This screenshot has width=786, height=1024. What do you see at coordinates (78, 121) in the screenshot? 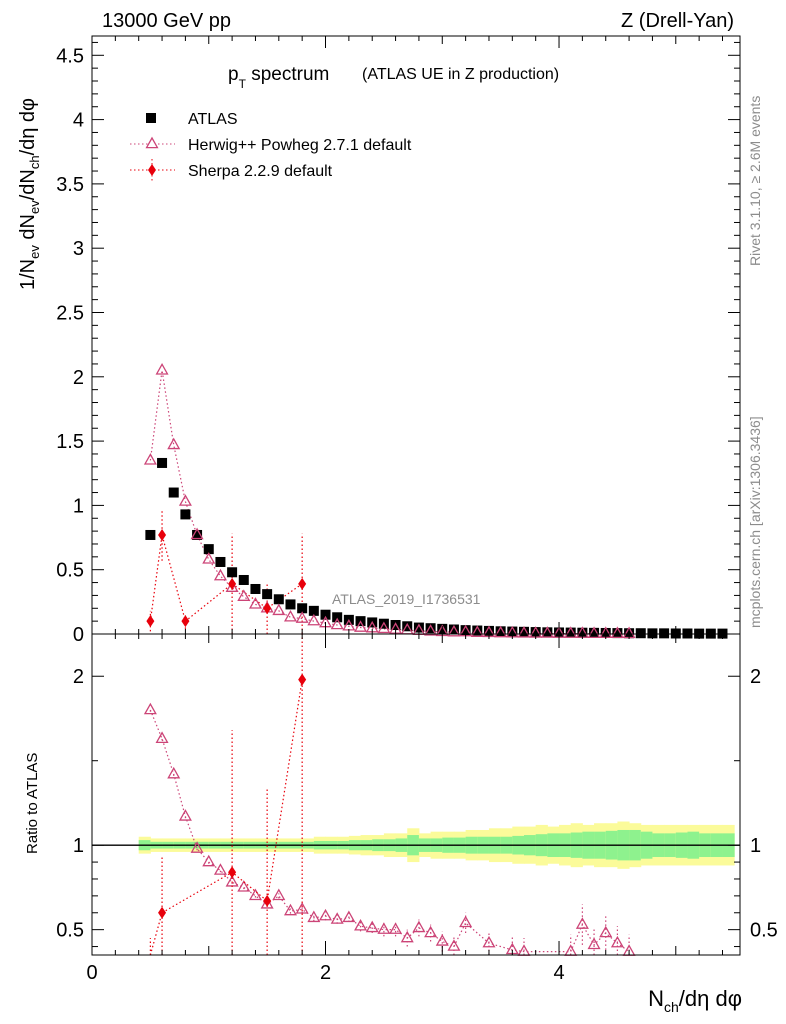
I see `main-ytick-label: 4` at bounding box center [78, 121].